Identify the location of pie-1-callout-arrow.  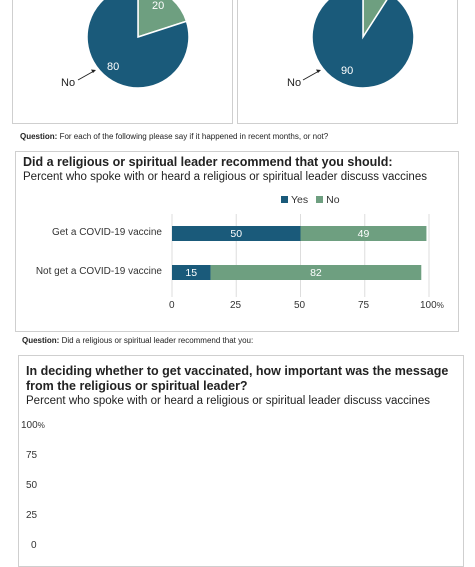
(93, 71).